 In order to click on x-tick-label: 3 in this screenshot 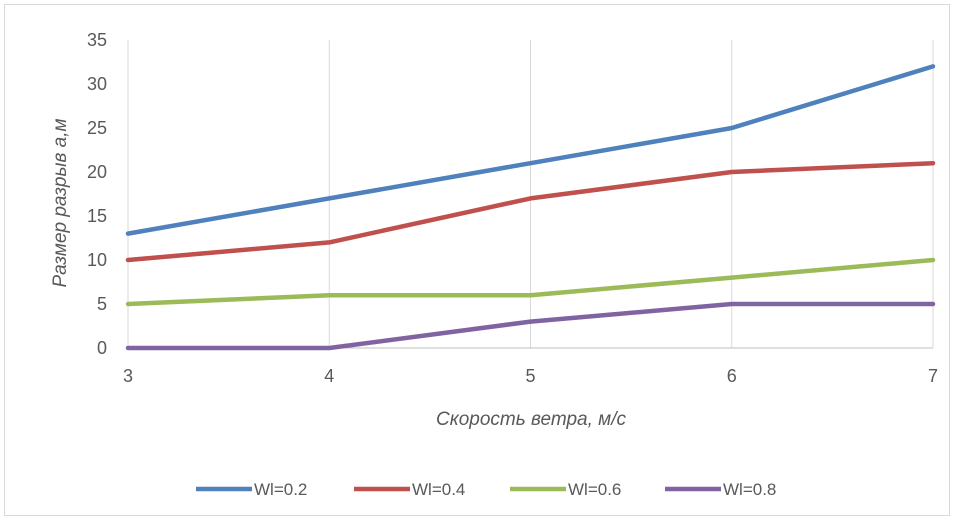, I will do `click(128, 376)`.